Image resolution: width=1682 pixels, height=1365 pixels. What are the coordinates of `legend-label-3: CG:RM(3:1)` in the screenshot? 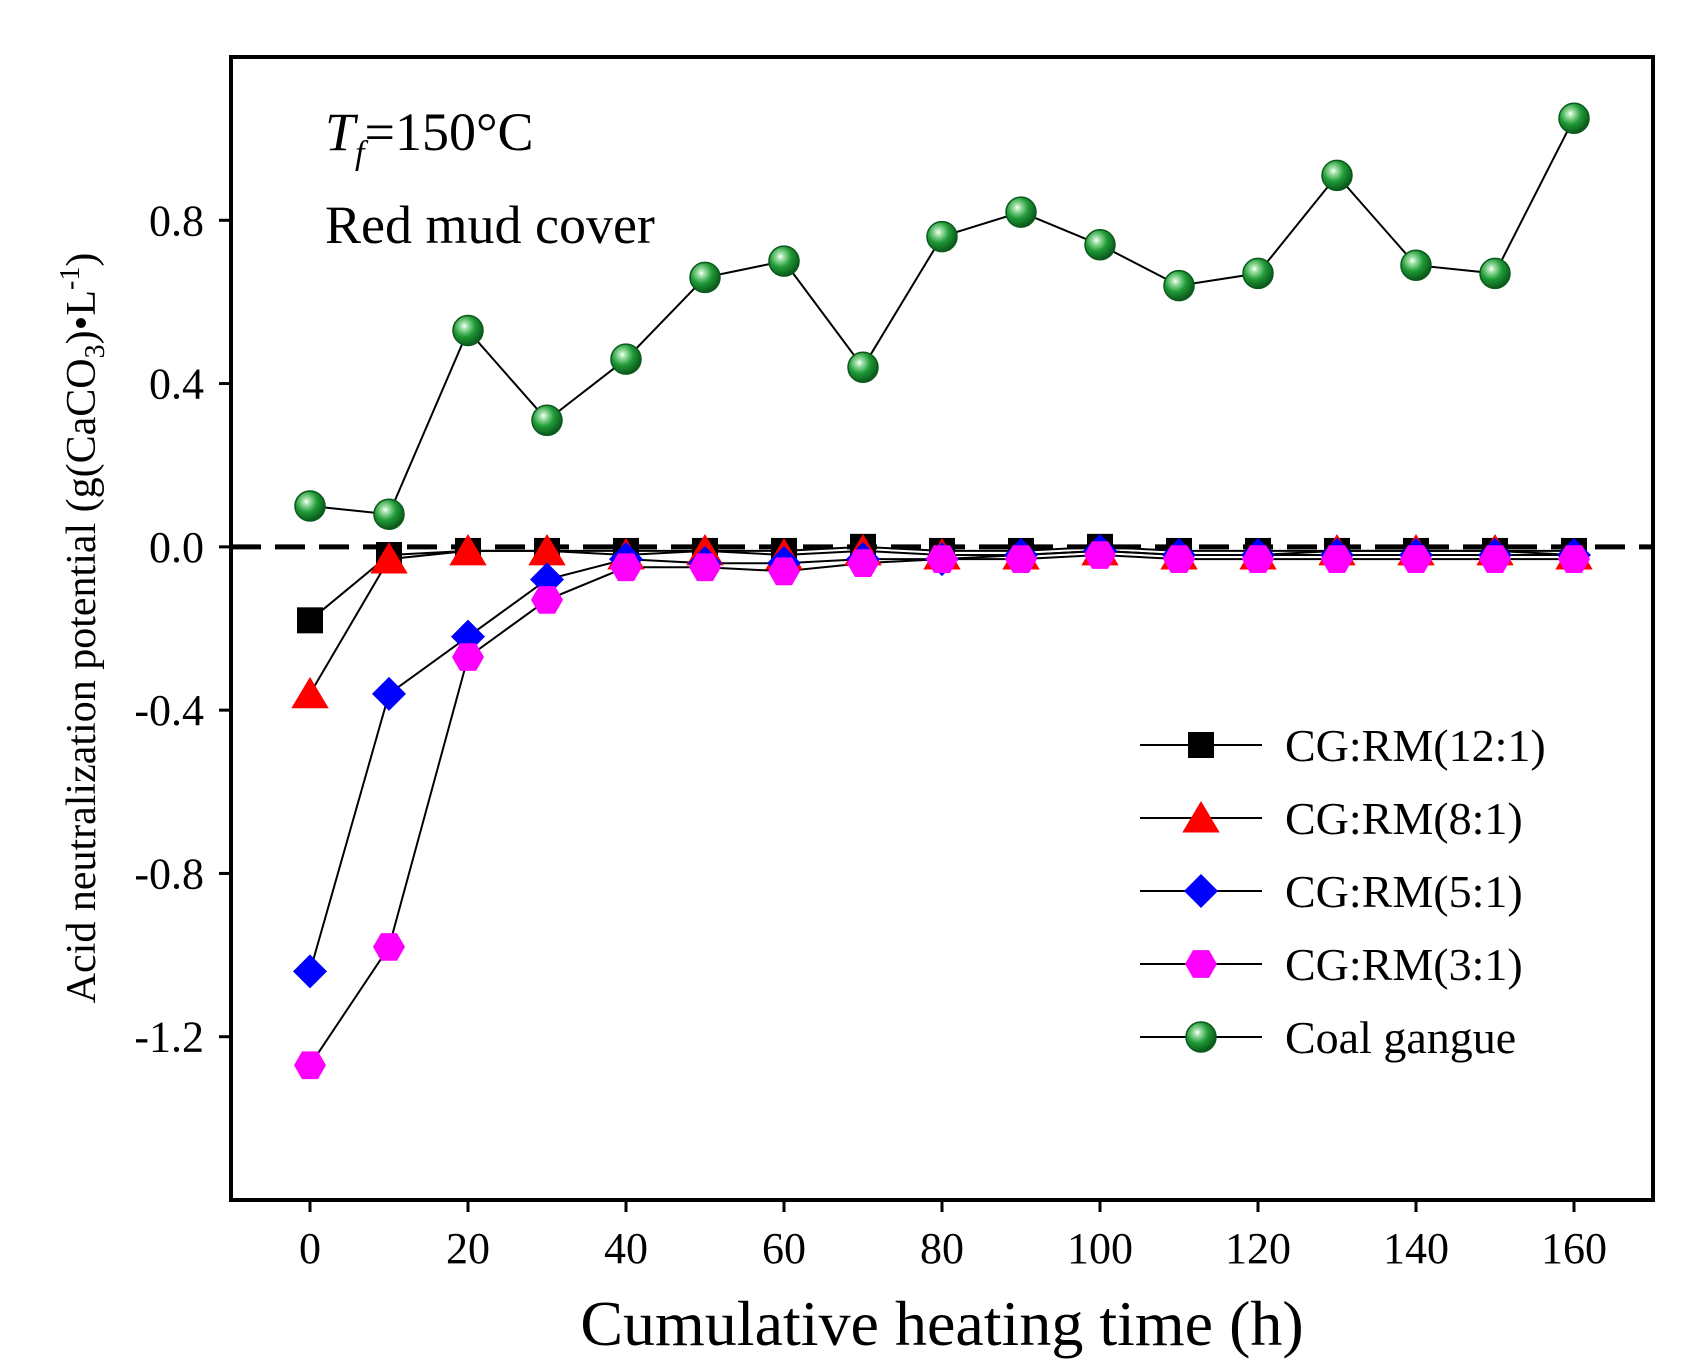 It's located at (1404, 964).